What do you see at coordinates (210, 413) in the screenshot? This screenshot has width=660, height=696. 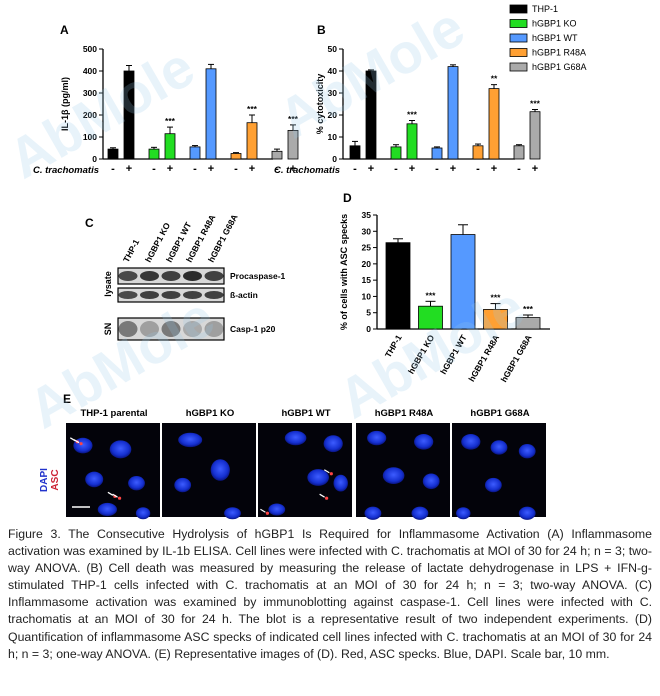 I see `image-title: hGBP1 KO` at bounding box center [210, 413].